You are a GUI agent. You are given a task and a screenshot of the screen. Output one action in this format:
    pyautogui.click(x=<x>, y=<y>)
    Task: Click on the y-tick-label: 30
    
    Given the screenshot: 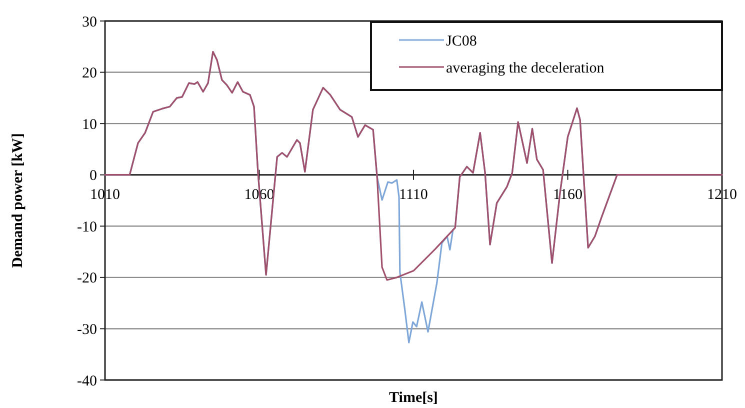 What is the action you would take?
    pyautogui.click(x=89, y=22)
    